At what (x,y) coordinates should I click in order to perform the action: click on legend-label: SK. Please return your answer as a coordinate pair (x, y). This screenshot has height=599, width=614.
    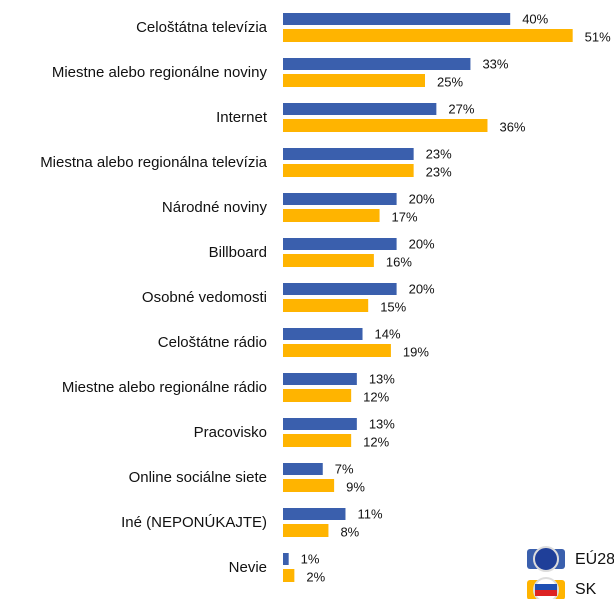
    Looking at the image, I should click on (586, 589).